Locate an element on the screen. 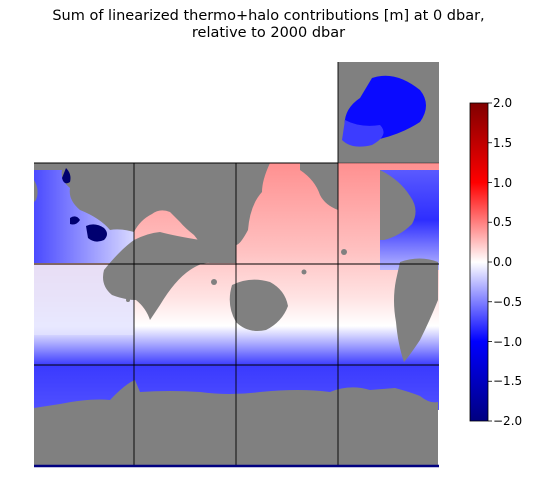  colorbar-gradient is located at coordinates (479, 262).